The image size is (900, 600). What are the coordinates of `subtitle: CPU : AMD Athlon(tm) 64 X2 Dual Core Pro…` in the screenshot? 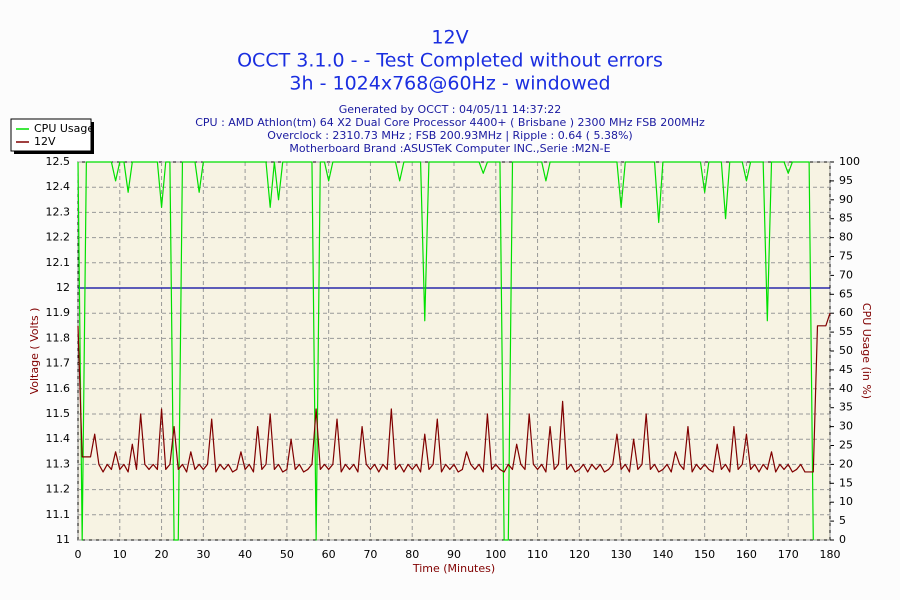 It's located at (450, 122).